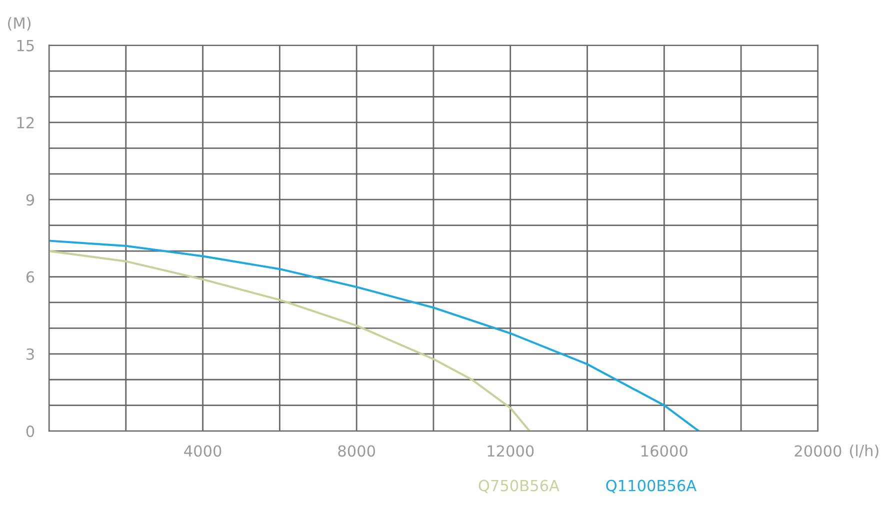 The image size is (891, 515). Describe the element at coordinates (357, 451) in the screenshot. I see `x-tick-label: 8000` at that location.